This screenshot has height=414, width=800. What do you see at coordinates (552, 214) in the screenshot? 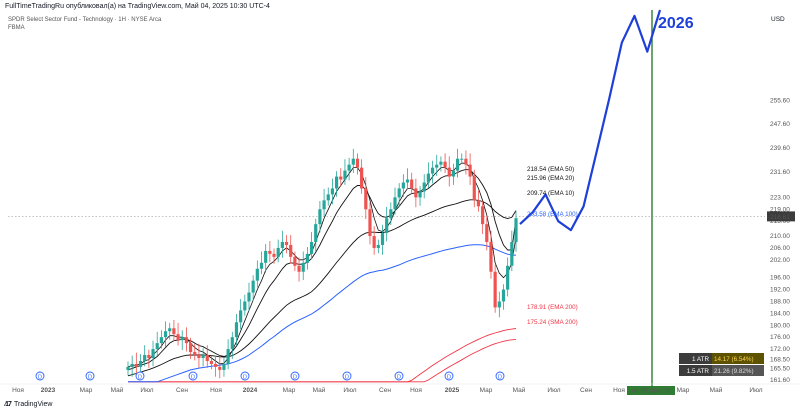
I see `ma-label: 203.58 (EMA 100)` at bounding box center [552, 214].